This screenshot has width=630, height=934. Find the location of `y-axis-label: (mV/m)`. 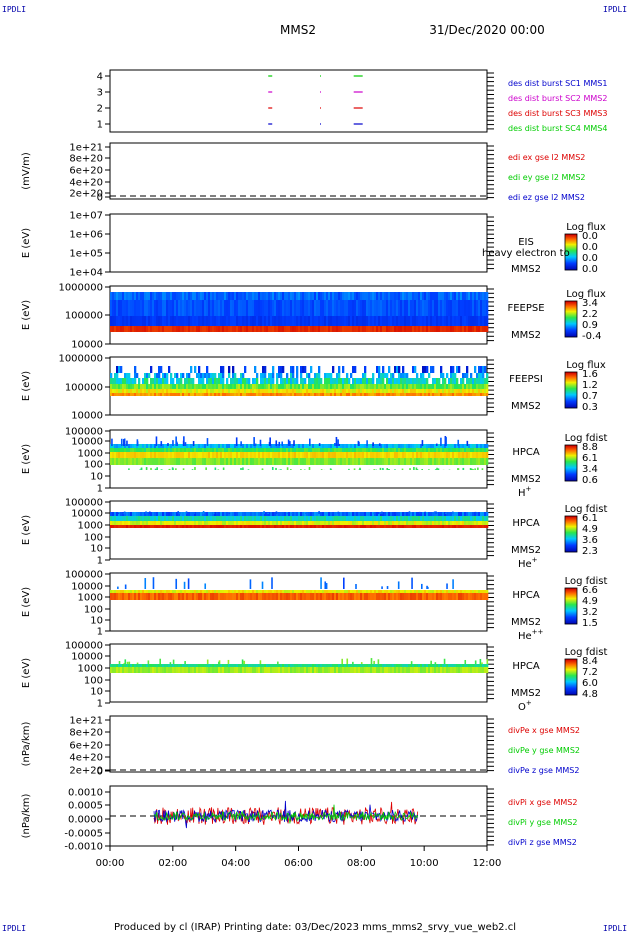

y-axis-label: (mV/m) is located at coordinates (26, 171).